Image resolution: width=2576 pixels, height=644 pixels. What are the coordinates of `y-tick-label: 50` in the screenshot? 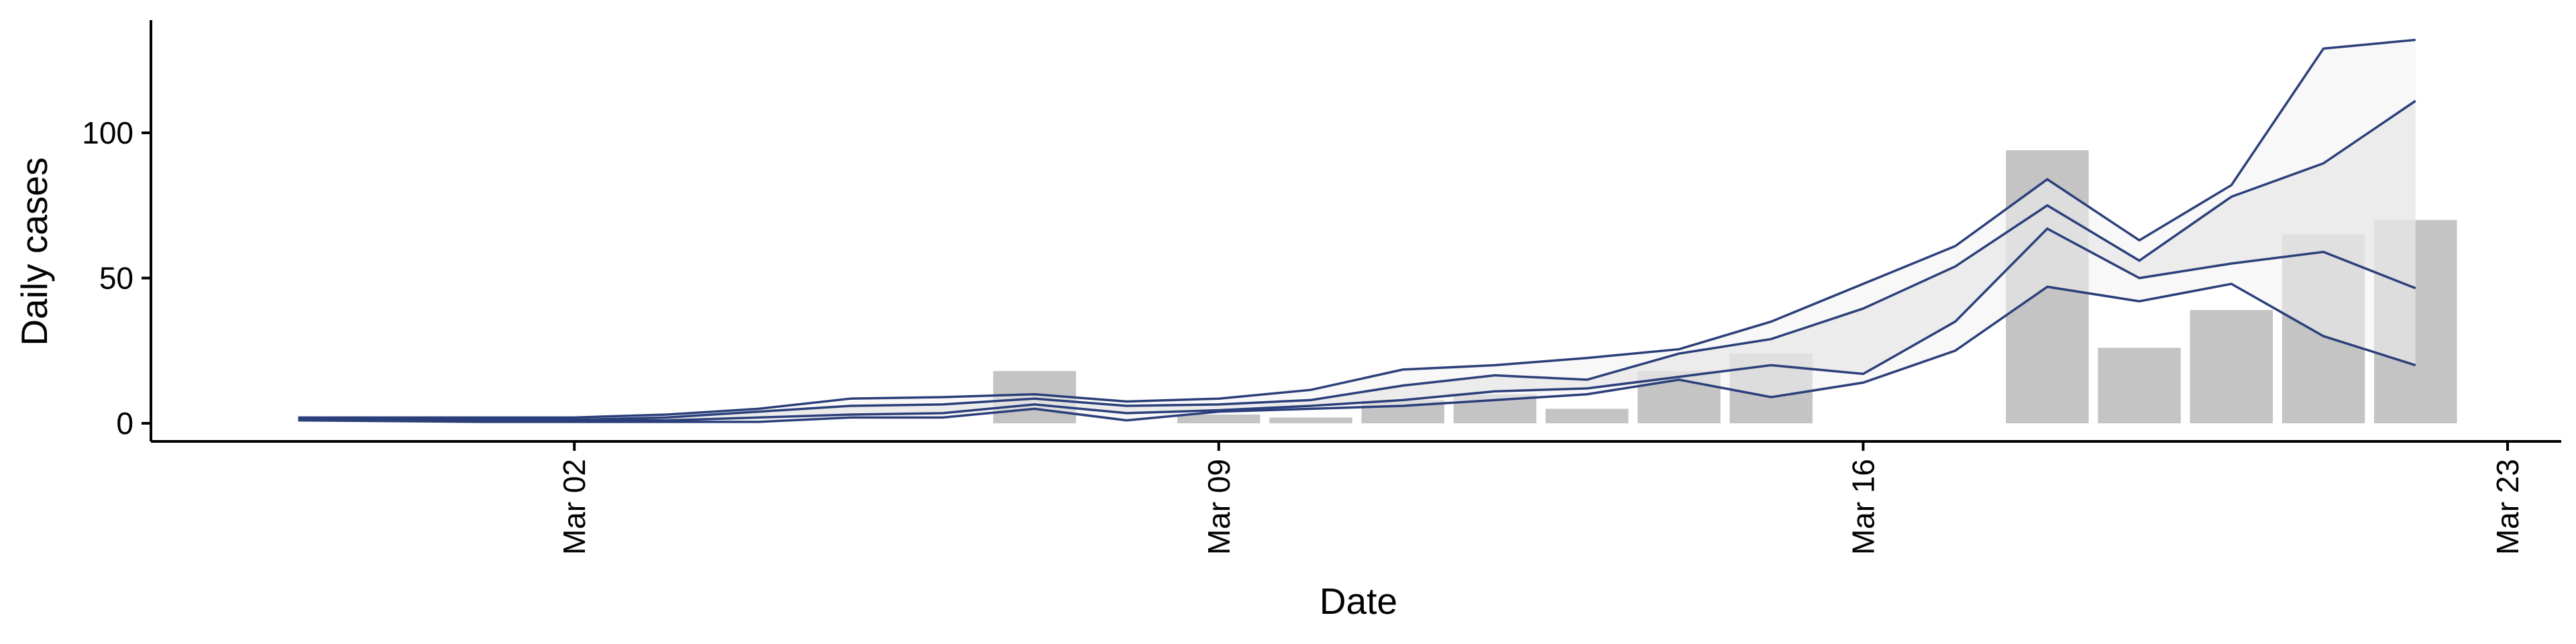 It's located at (116, 278).